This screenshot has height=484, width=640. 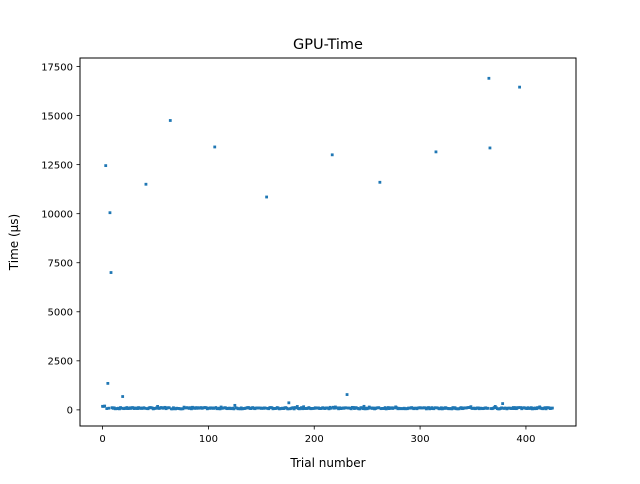 What do you see at coordinates (60, 264) in the screenshot?
I see `y-tick-label: 7500` at bounding box center [60, 264].